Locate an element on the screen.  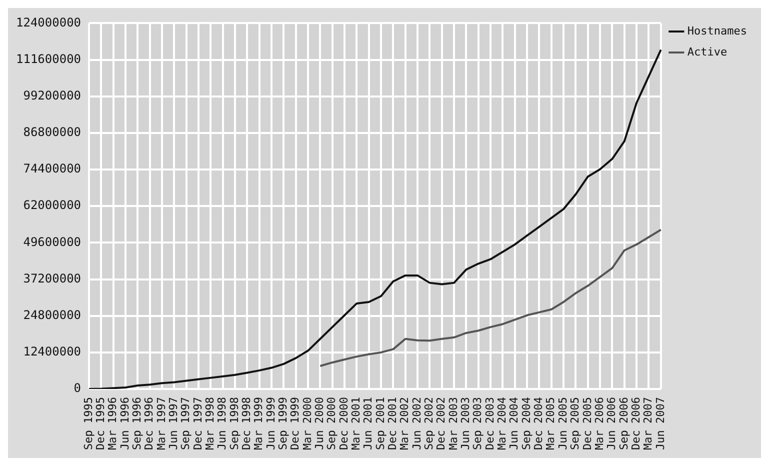
x-tick-label: Jun 2003 is located at coordinates (465, 423).